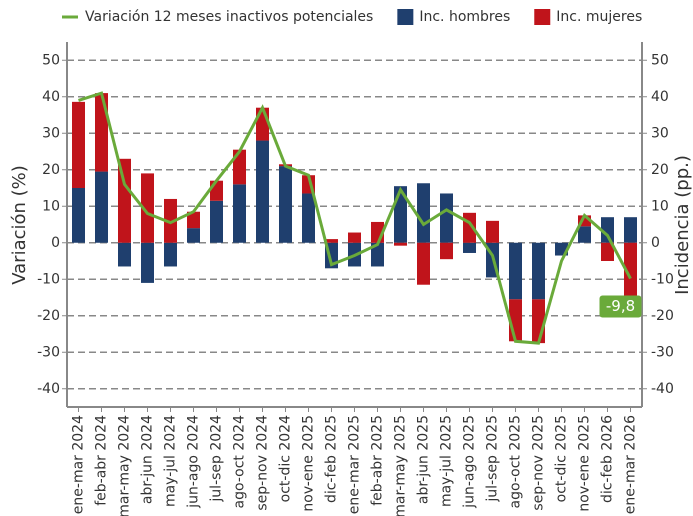 Image resolution: width=693 pixels, height=516 pixels. Describe the element at coordinates (217, 459) in the screenshot. I see `x-tick-label: jul-sep 2024` at that location.